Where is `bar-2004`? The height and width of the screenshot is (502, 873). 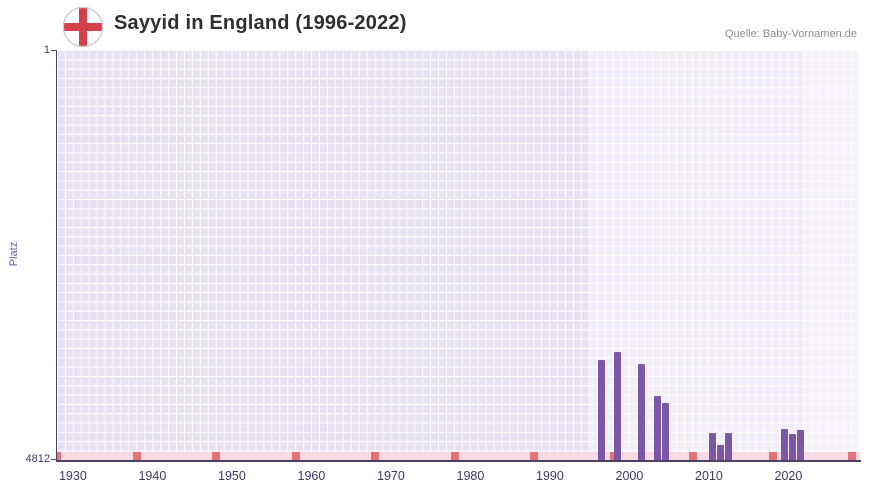
bar-2004 is located at coordinates (665, 431).